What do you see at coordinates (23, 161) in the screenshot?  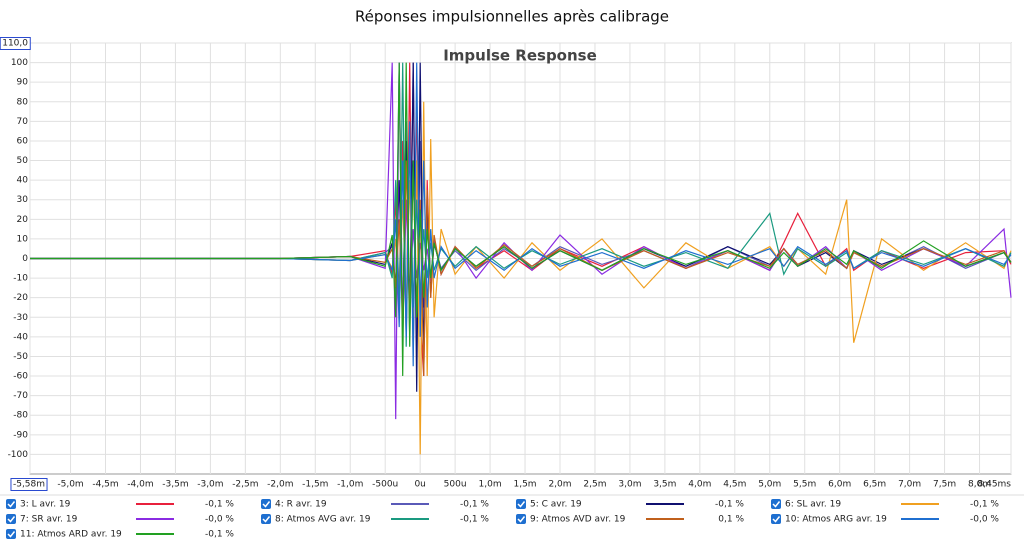 I see `y-tick-label: 50` at bounding box center [23, 161].